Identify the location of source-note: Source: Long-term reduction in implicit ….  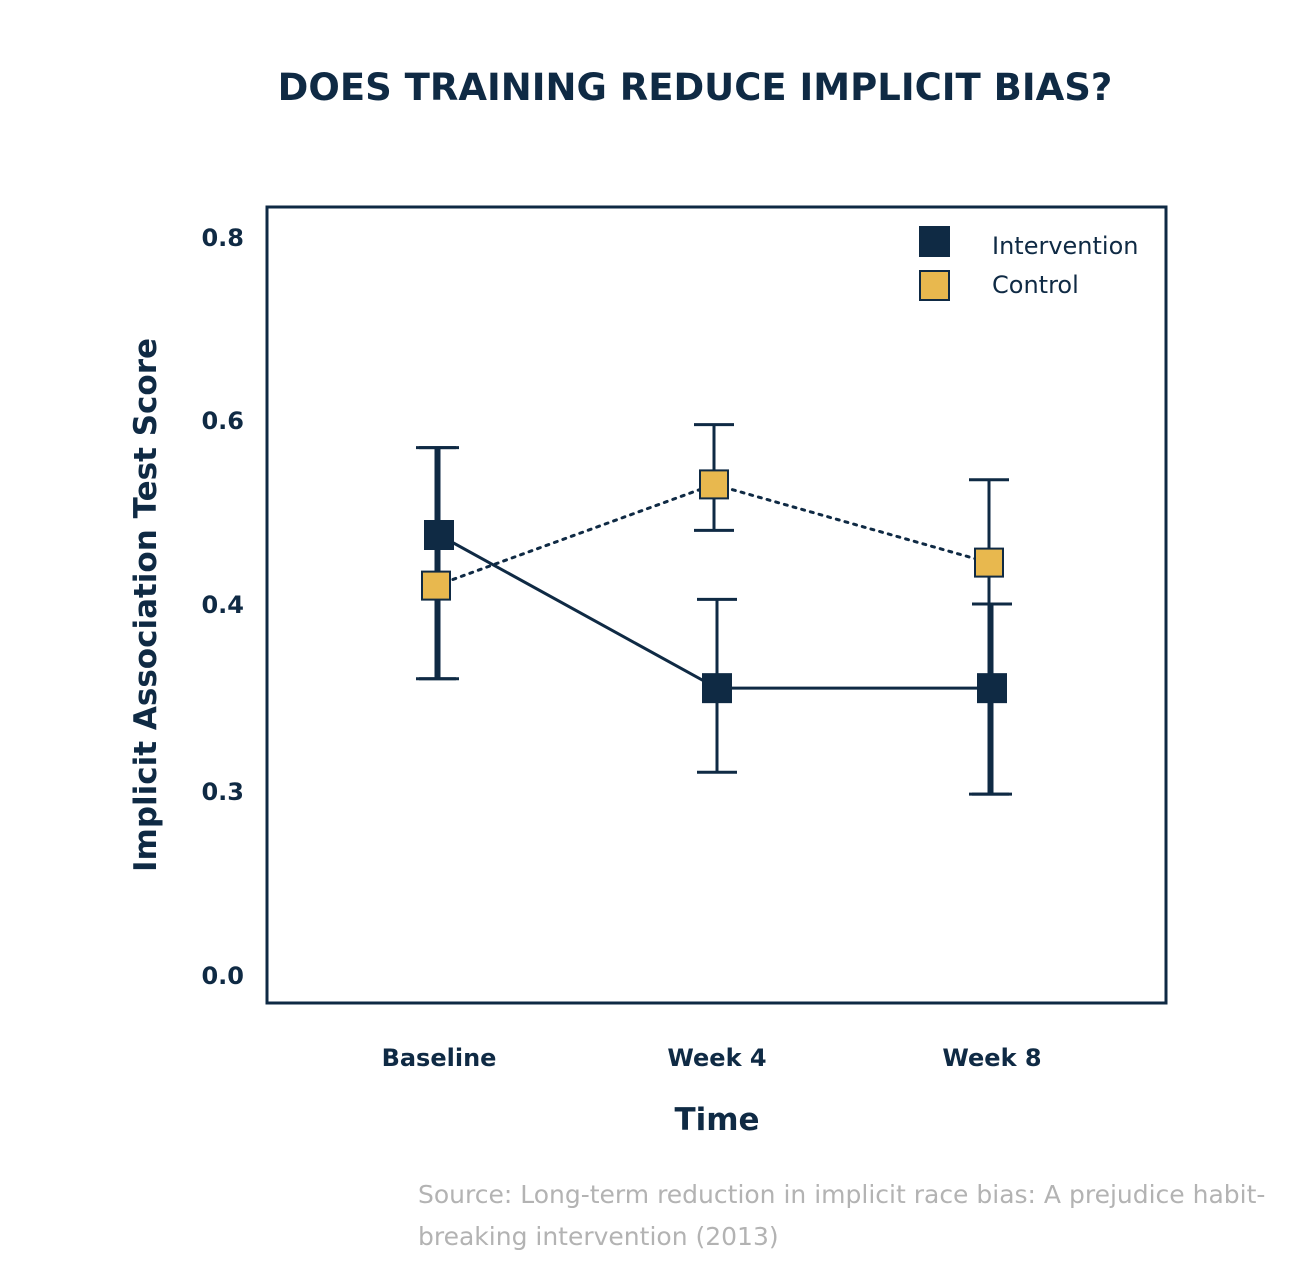
(842, 1215).